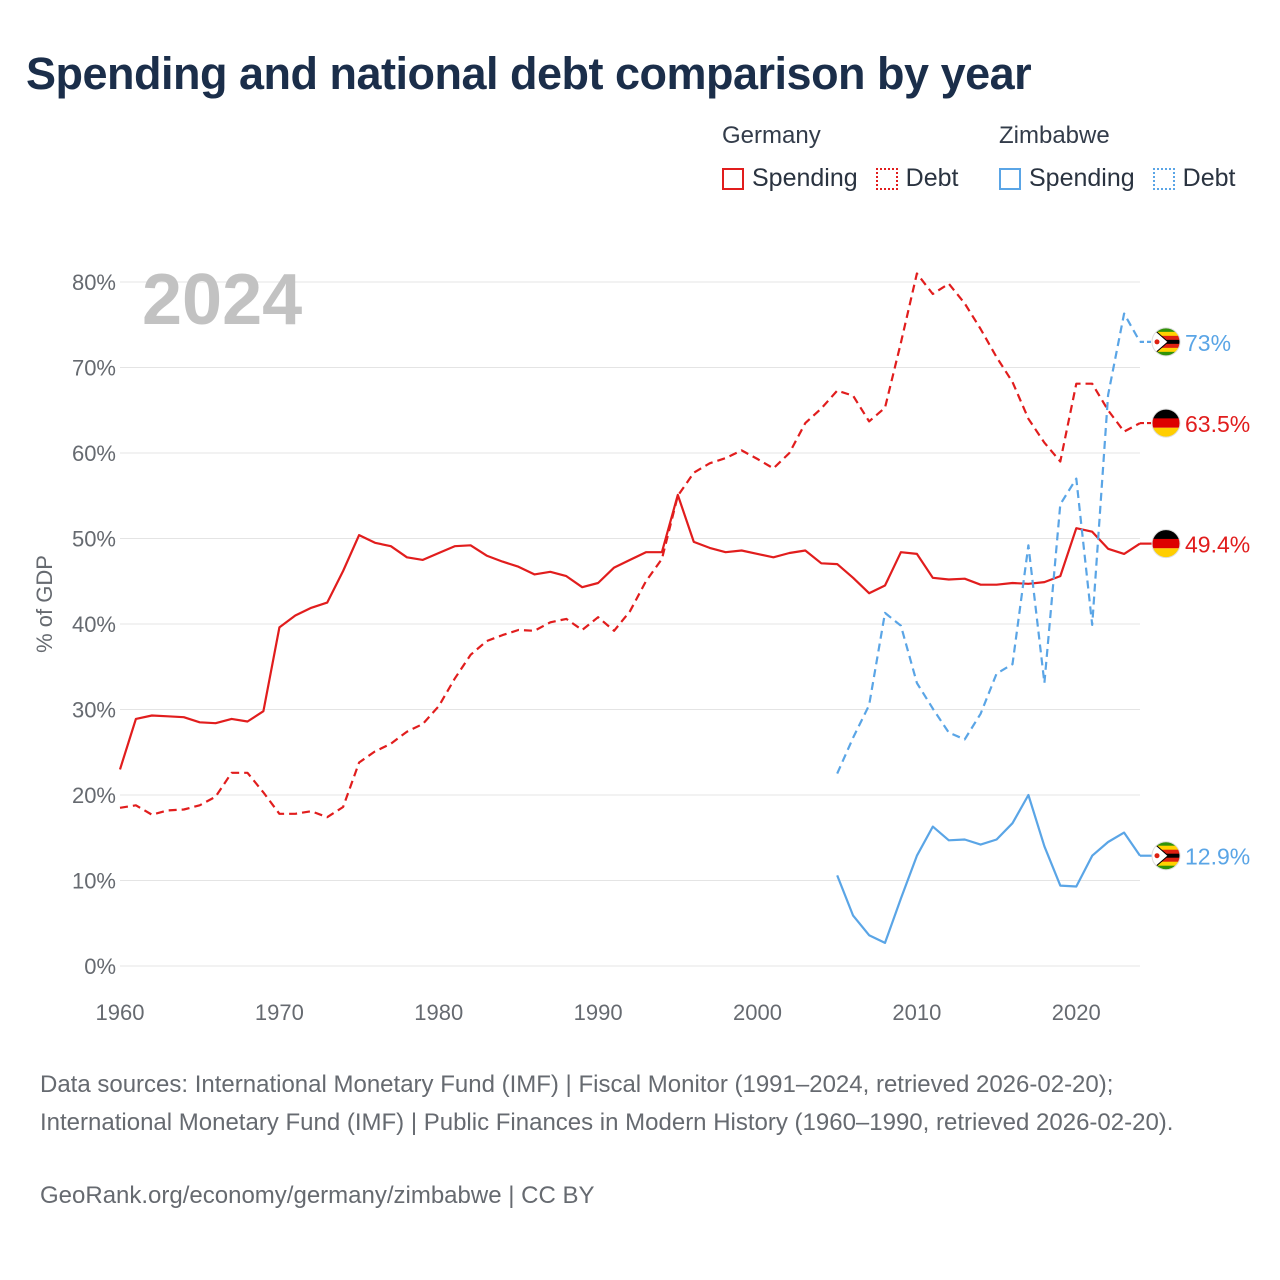  I want to click on y-tick-label: 20%, so click(94, 795).